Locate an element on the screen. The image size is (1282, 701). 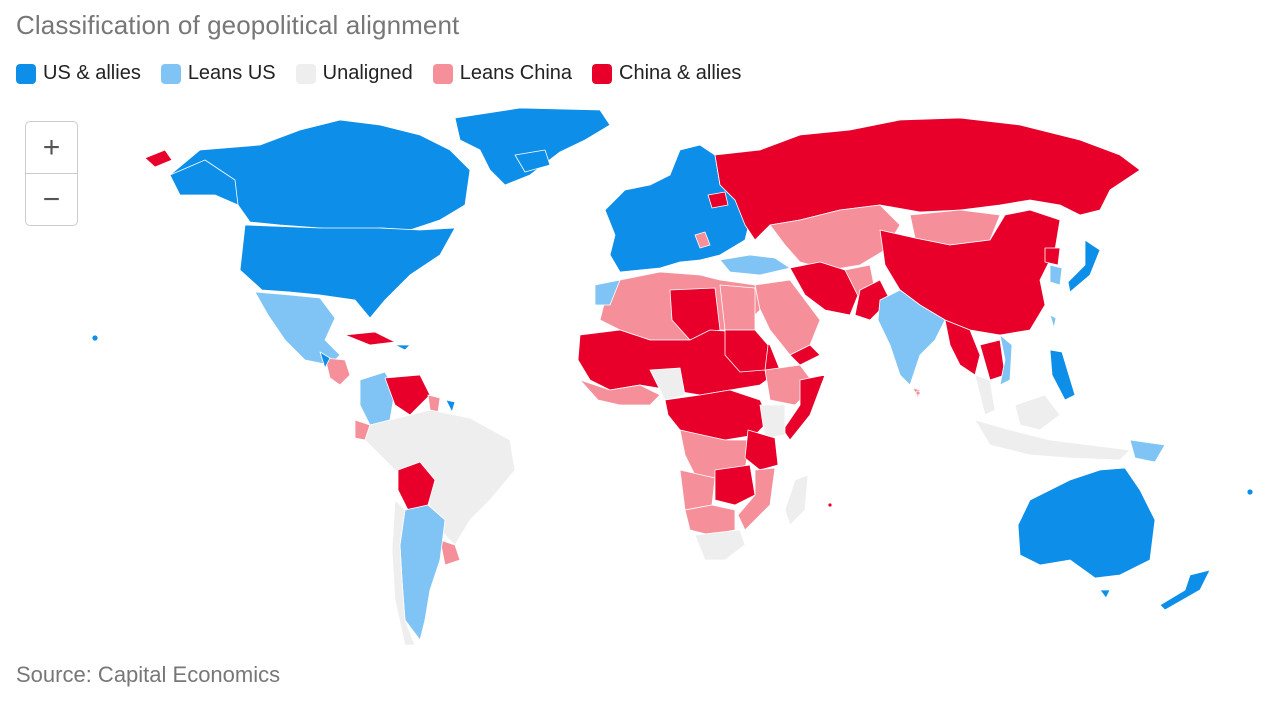
legend-label-china-allies: China & allies is located at coordinates (680, 73).